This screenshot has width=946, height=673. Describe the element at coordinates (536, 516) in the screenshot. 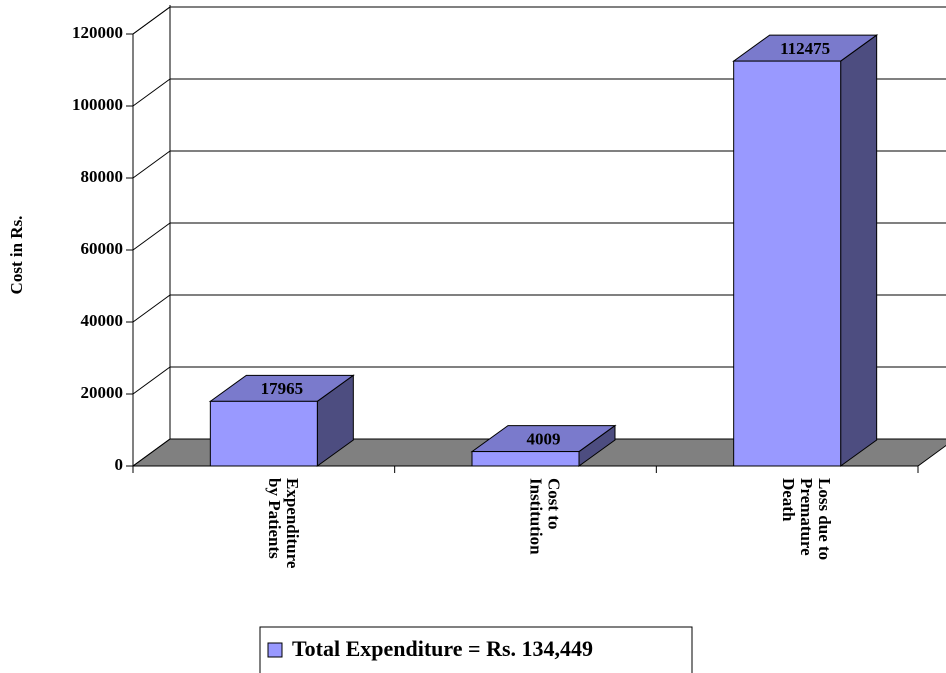

I see `x-tick-label-line: Institution` at that location.